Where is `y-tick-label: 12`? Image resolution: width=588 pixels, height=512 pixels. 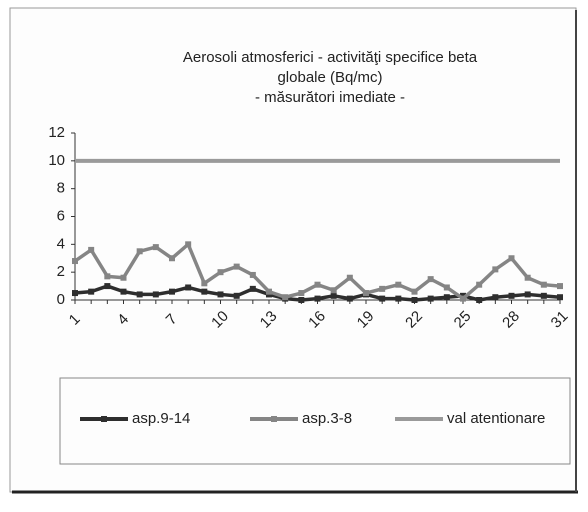 y-tick-label: 12 is located at coordinates (56, 132).